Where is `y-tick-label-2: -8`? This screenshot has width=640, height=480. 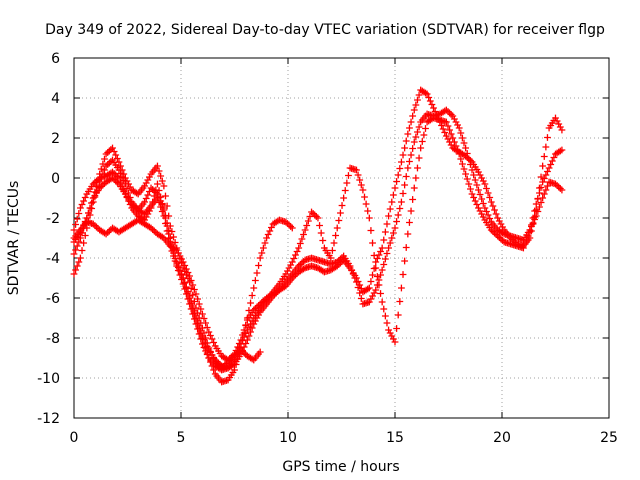 y-tick-label-2: -8 is located at coordinates (53, 339).